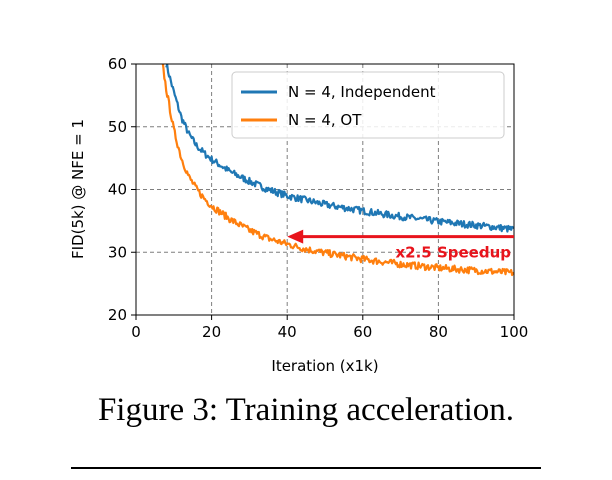 This screenshot has width=612, height=480. Describe the element at coordinates (117, 315) in the screenshot. I see `y-tick-label: 20` at that location.